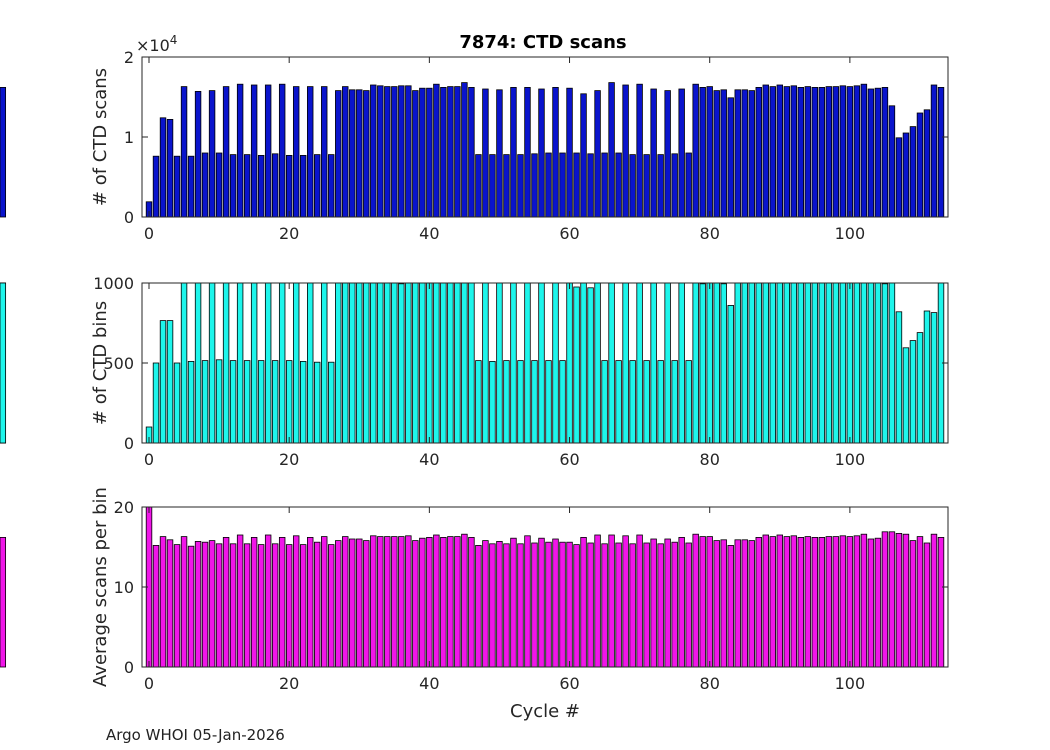 This screenshot has width=1050, height=750. What do you see at coordinates (124, 507) in the screenshot?
I see `y-tick-label: 20` at bounding box center [124, 507].